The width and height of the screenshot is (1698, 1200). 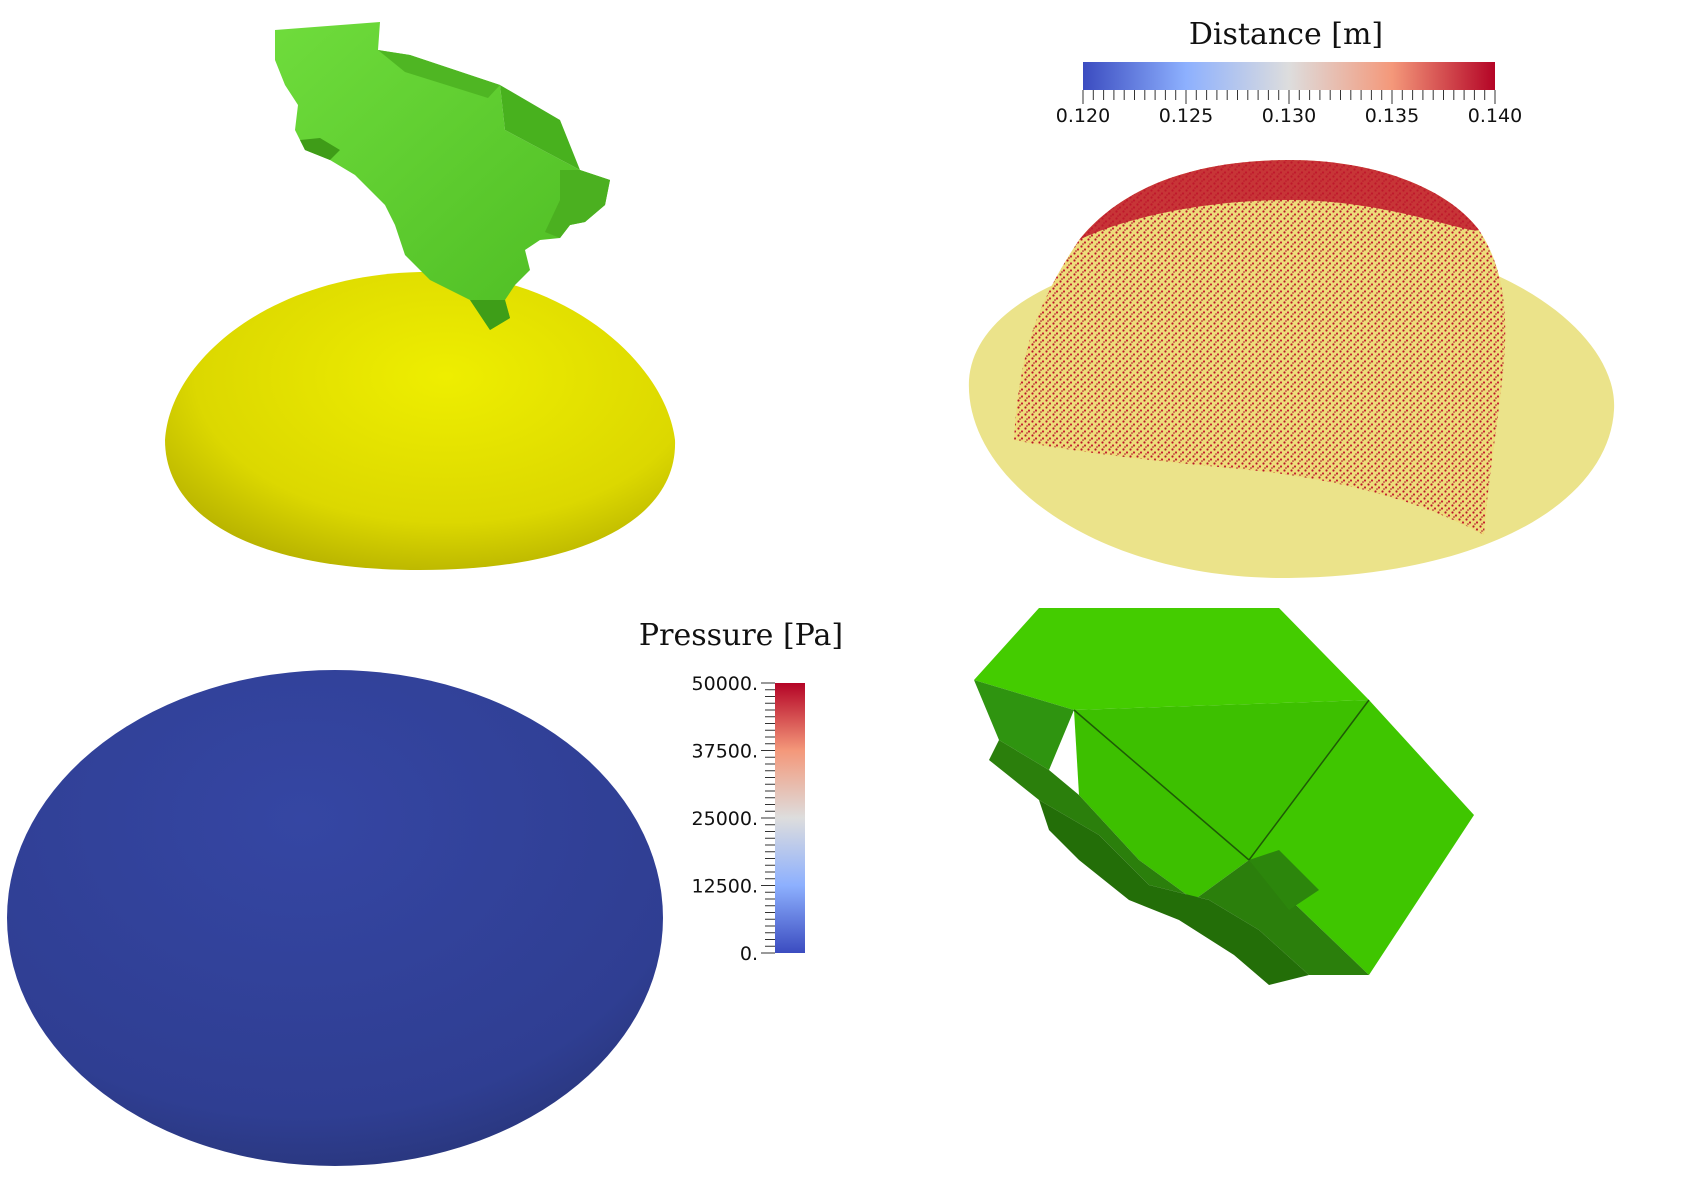 I want to click on colorbar-pressure-tick-label: 37500., so click(x=725, y=752).